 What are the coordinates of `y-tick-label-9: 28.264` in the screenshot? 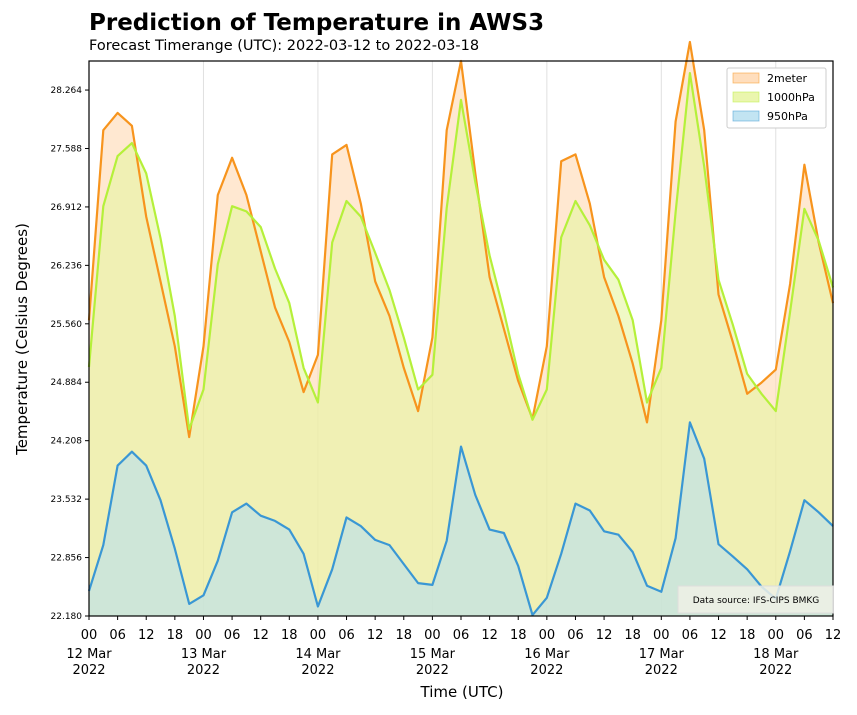 It's located at (67, 91).